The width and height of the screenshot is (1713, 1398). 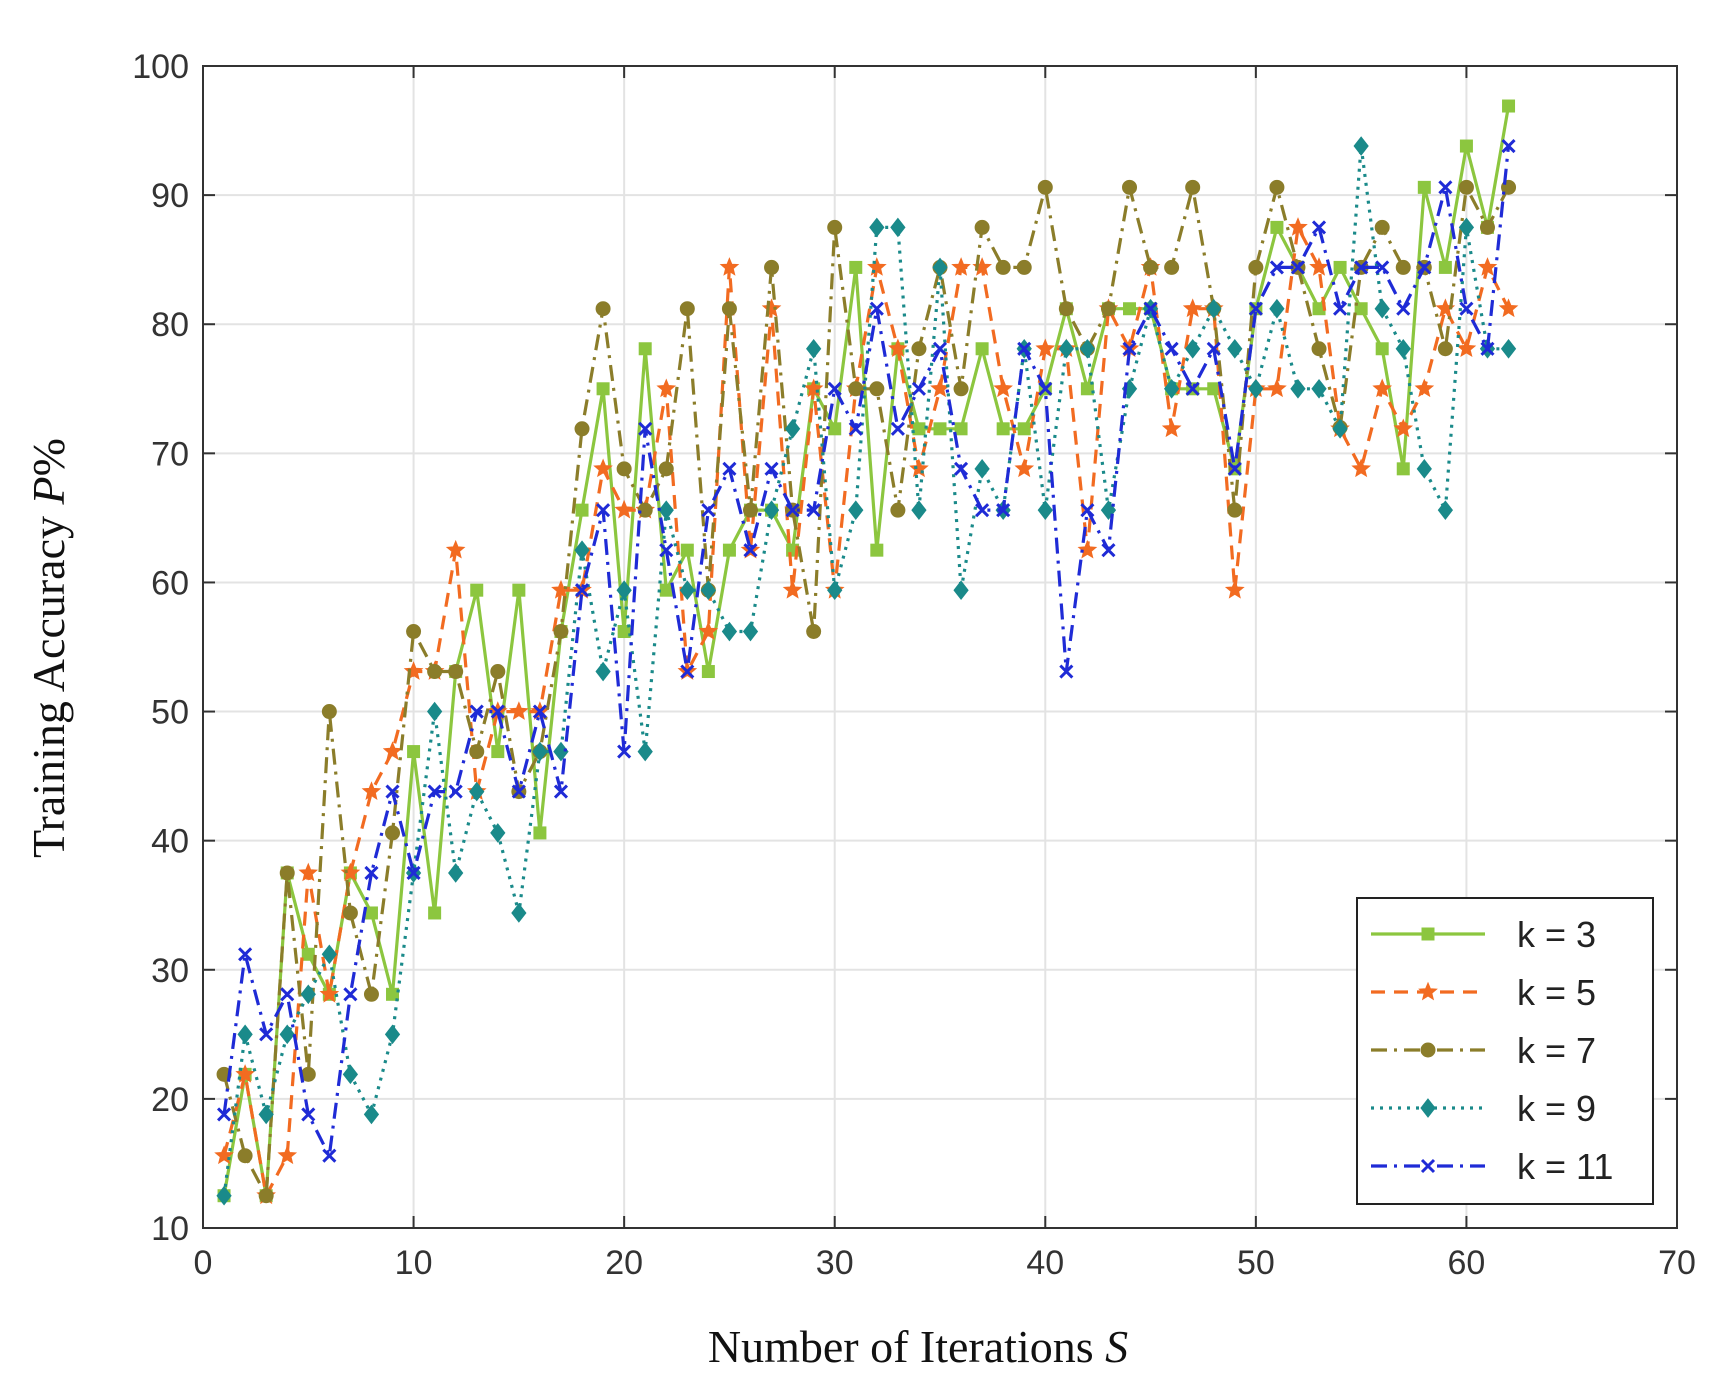 What do you see at coordinates (48, 490) in the screenshot?
I see `y-axis-label-variable: P` at bounding box center [48, 490].